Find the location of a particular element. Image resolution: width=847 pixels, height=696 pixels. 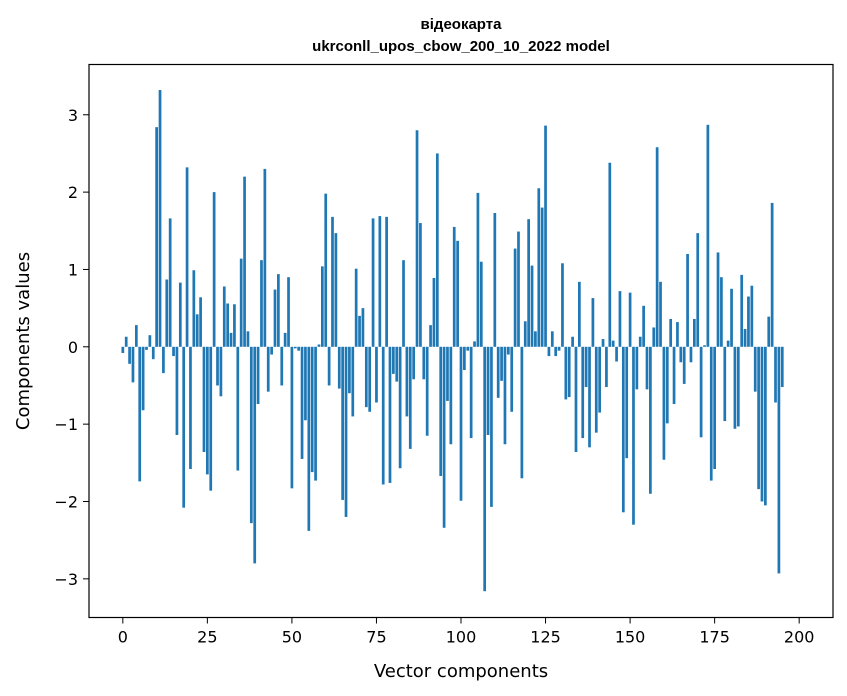

y-tick-label: −1 is located at coordinates (66, 424).